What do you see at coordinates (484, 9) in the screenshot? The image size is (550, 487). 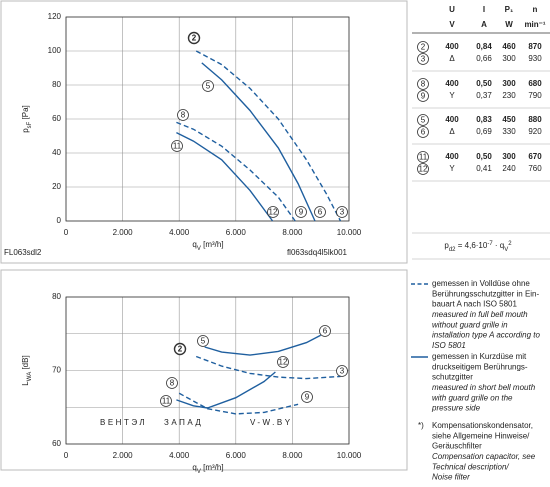 I see `table-header: I` at bounding box center [484, 9].